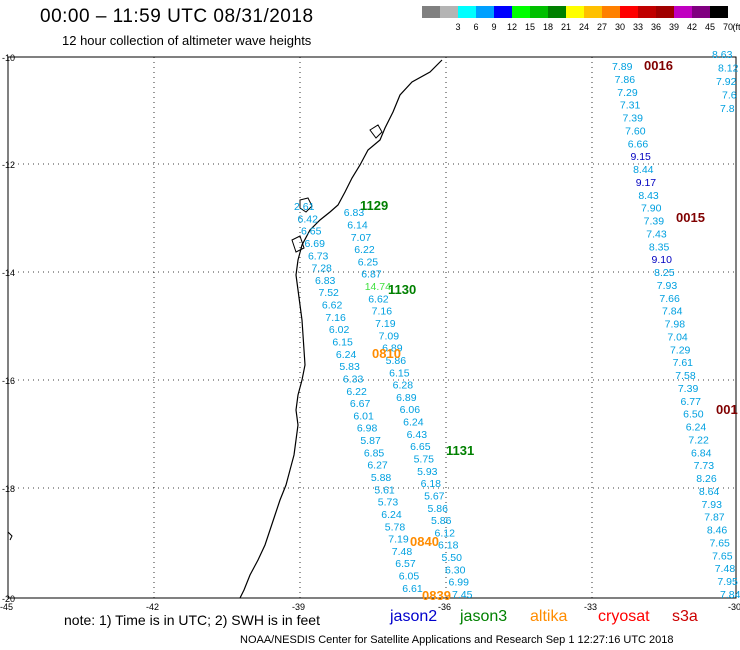 This screenshot has width=740, height=650. Describe the element at coordinates (547, 27) in the screenshot. I see `legend-label: 18` at that location.